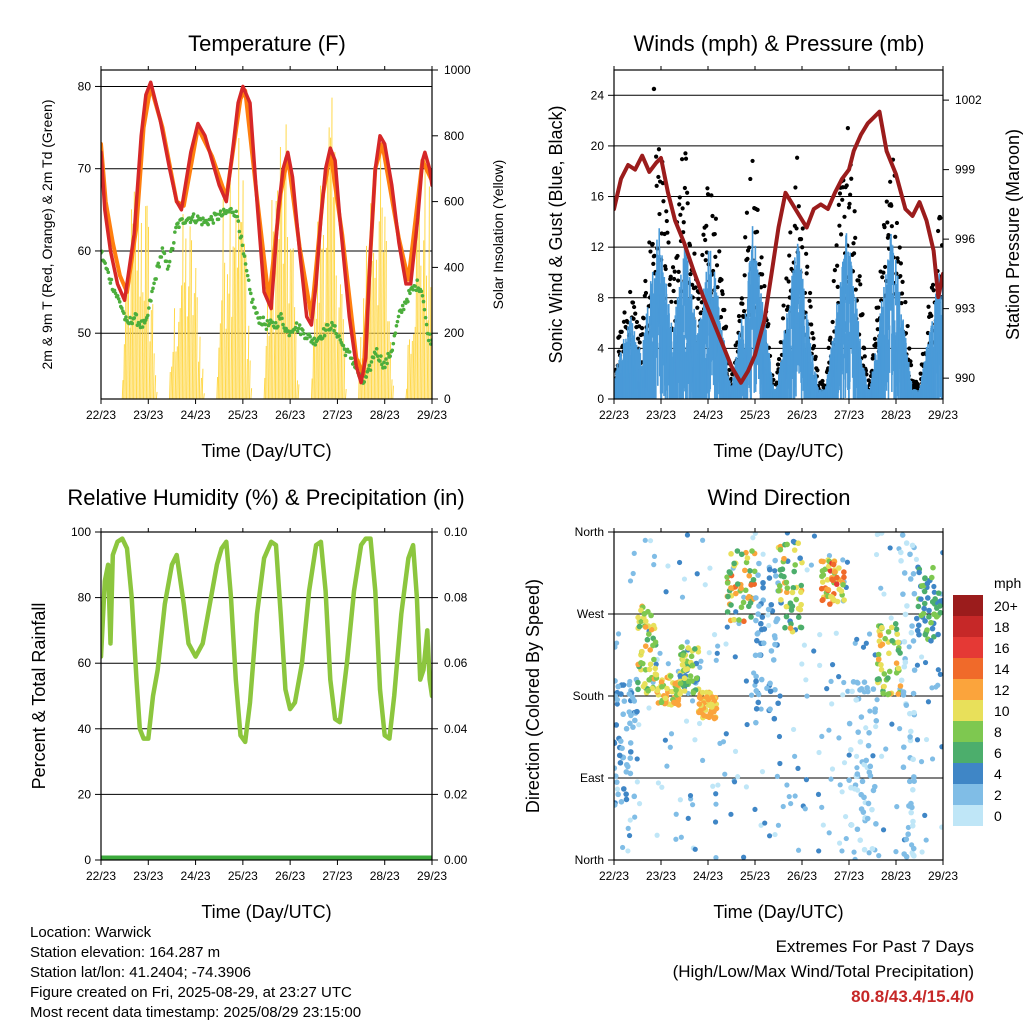 The width and height of the screenshot is (1024, 1024). What do you see at coordinates (778, 247) in the screenshot?
I see `station-pressure-line` at bounding box center [778, 247].